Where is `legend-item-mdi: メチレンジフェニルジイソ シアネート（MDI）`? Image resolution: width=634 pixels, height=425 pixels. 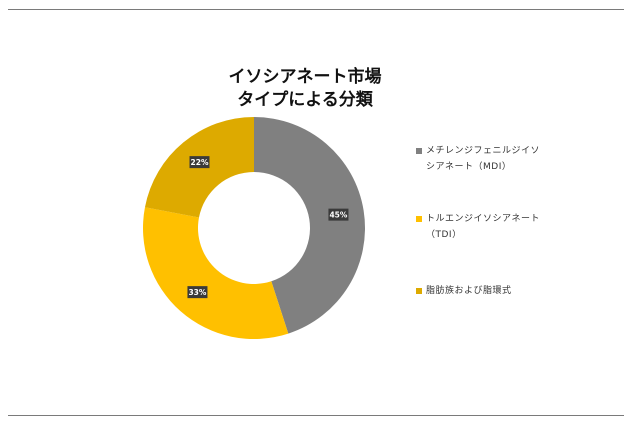 legend-item-mdi: メチレンジフェニルジイソ シアネート（MDI） is located at coordinates (496, 159).